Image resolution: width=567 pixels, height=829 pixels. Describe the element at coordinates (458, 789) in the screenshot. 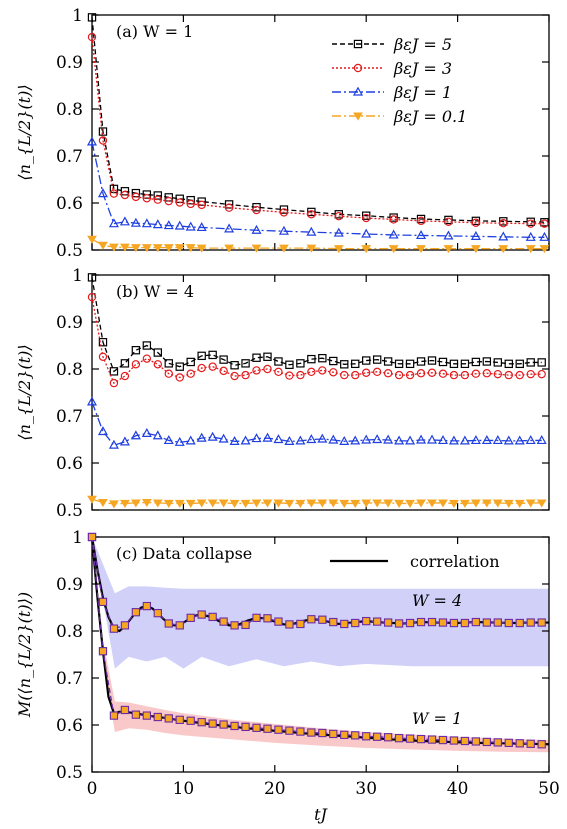

I see `x-tick-label: 40` at that location.